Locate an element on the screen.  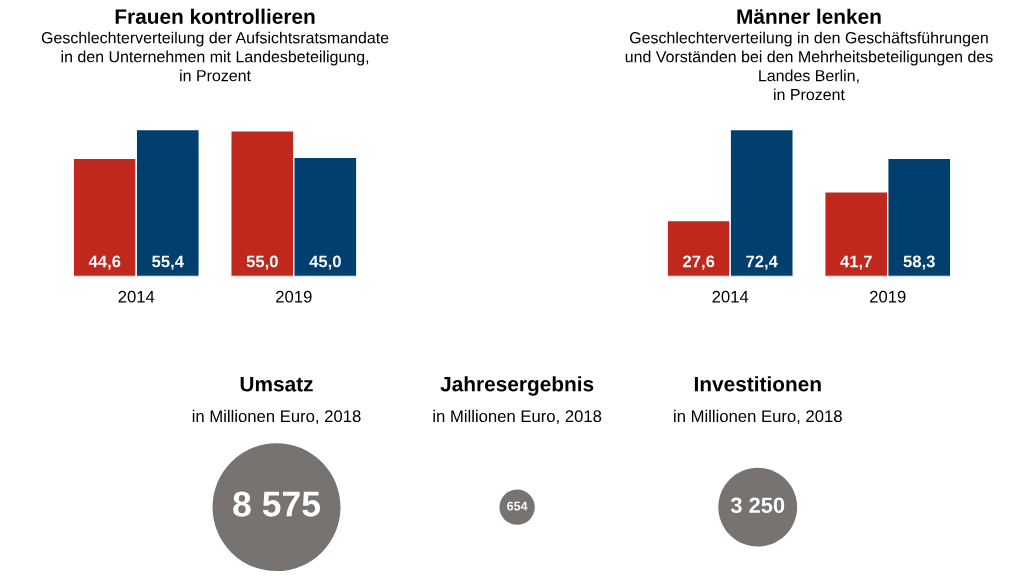
data-label: 27,6 is located at coordinates (699, 262).